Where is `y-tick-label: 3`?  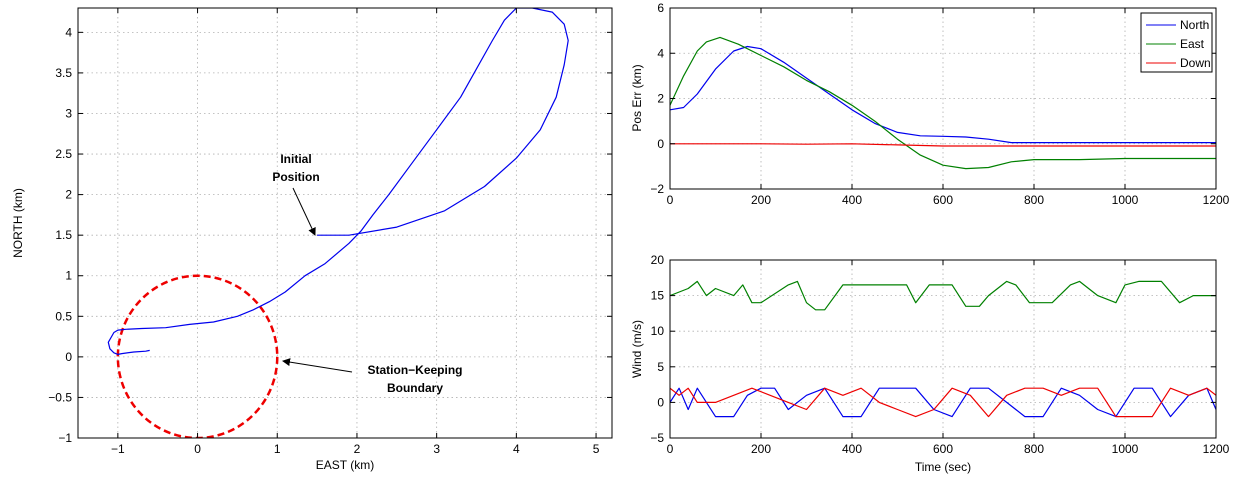 y-tick-label: 3 is located at coordinates (68, 113).